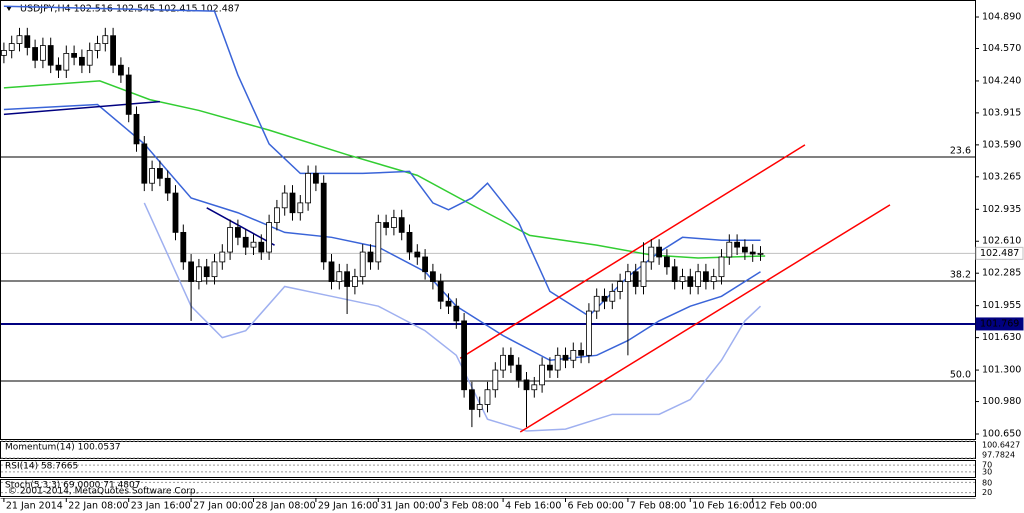 Image resolution: width=1024 pixels, height=513 pixels. What do you see at coordinates (1001, 445) in the screenshot?
I see `panel-tick-label: 100.6427` at bounding box center [1001, 445].